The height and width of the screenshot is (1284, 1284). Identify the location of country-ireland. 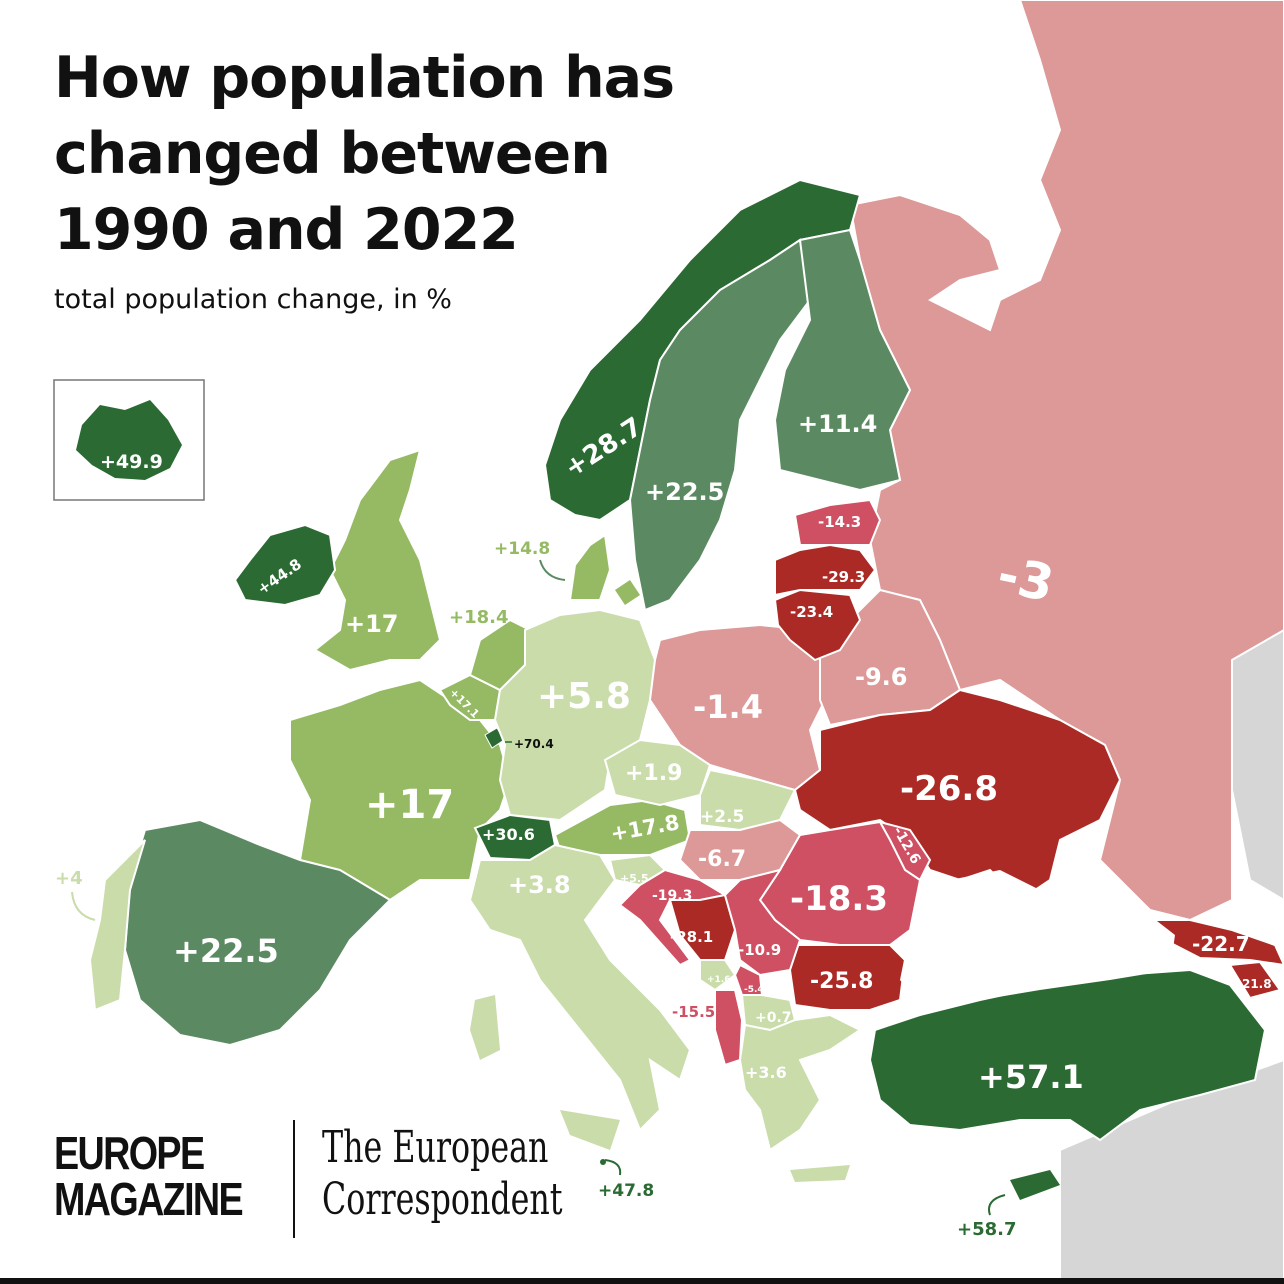
(285, 565).